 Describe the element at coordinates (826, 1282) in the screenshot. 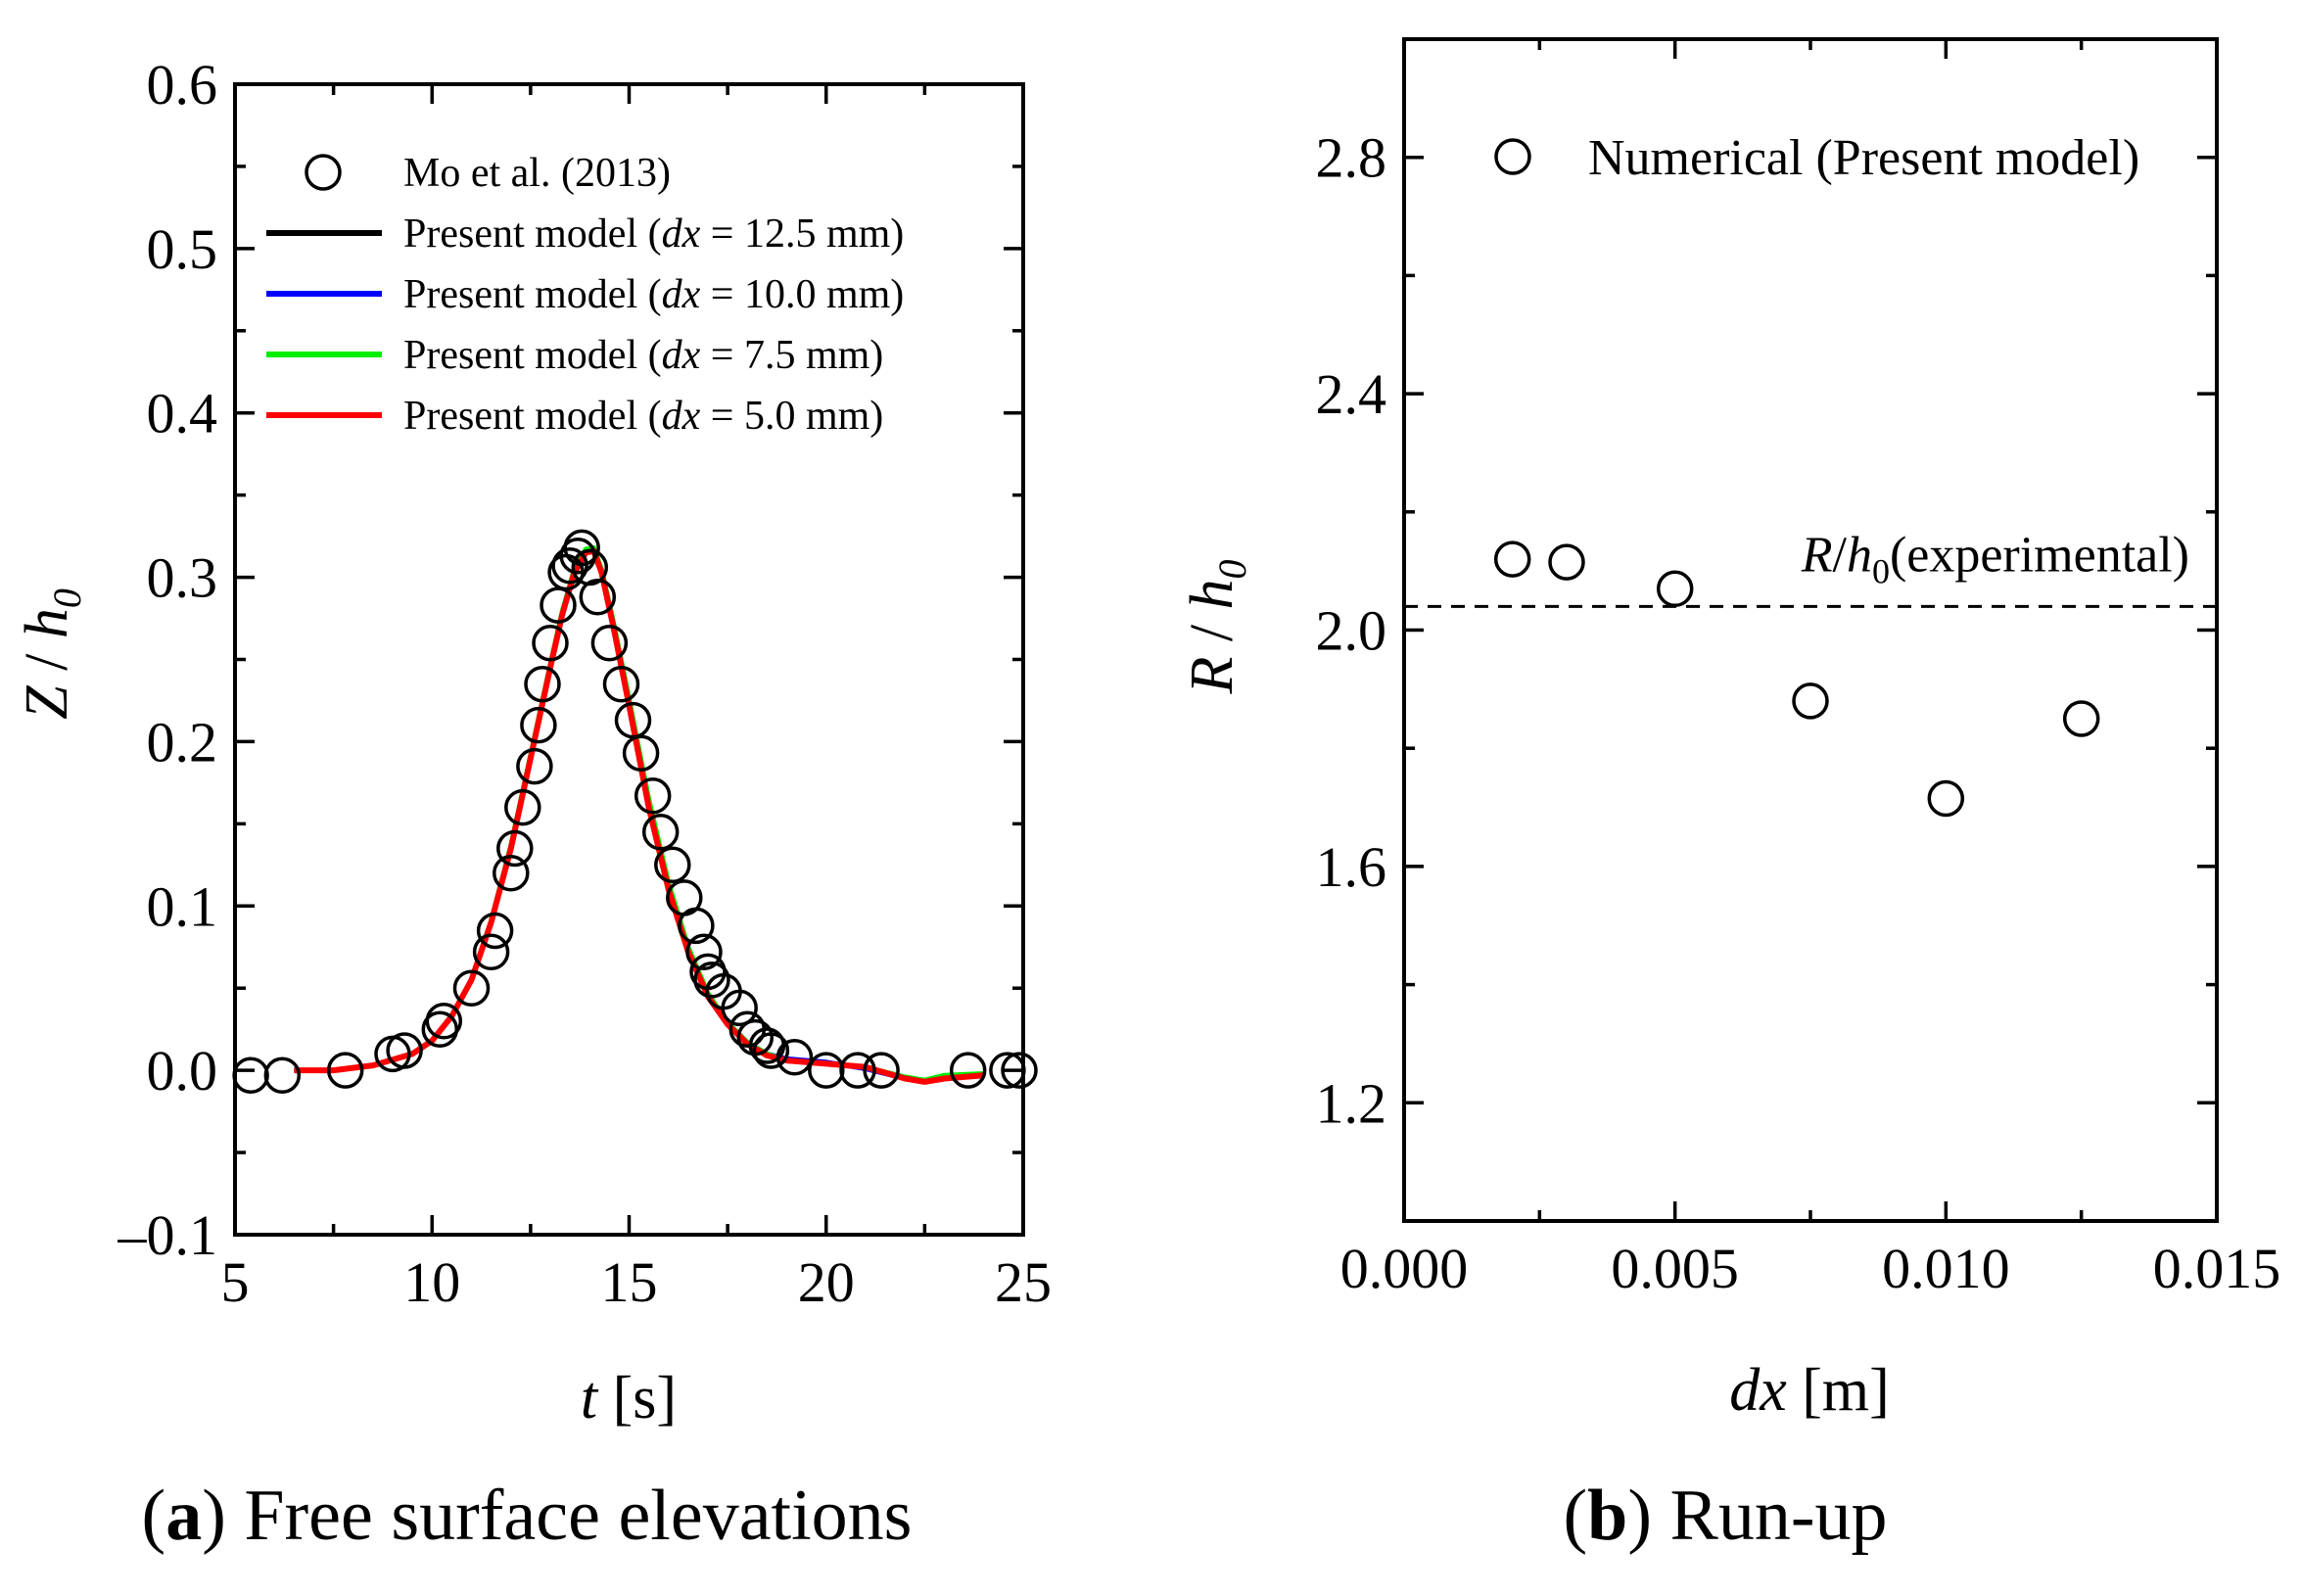

I see `x-tick-label-a: 20` at that location.